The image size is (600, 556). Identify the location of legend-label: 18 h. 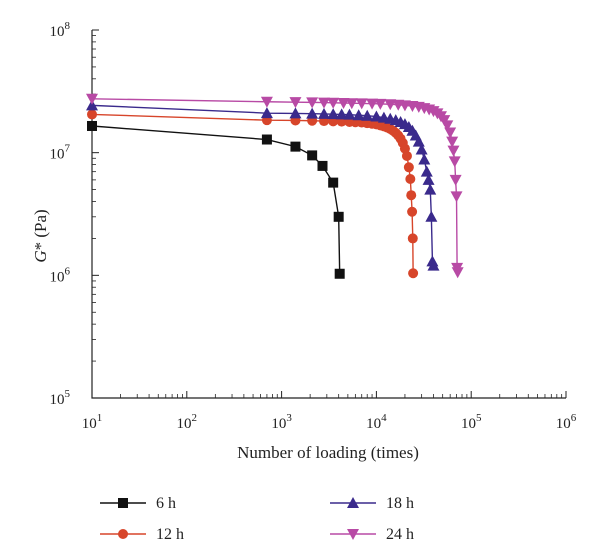
(400, 503).